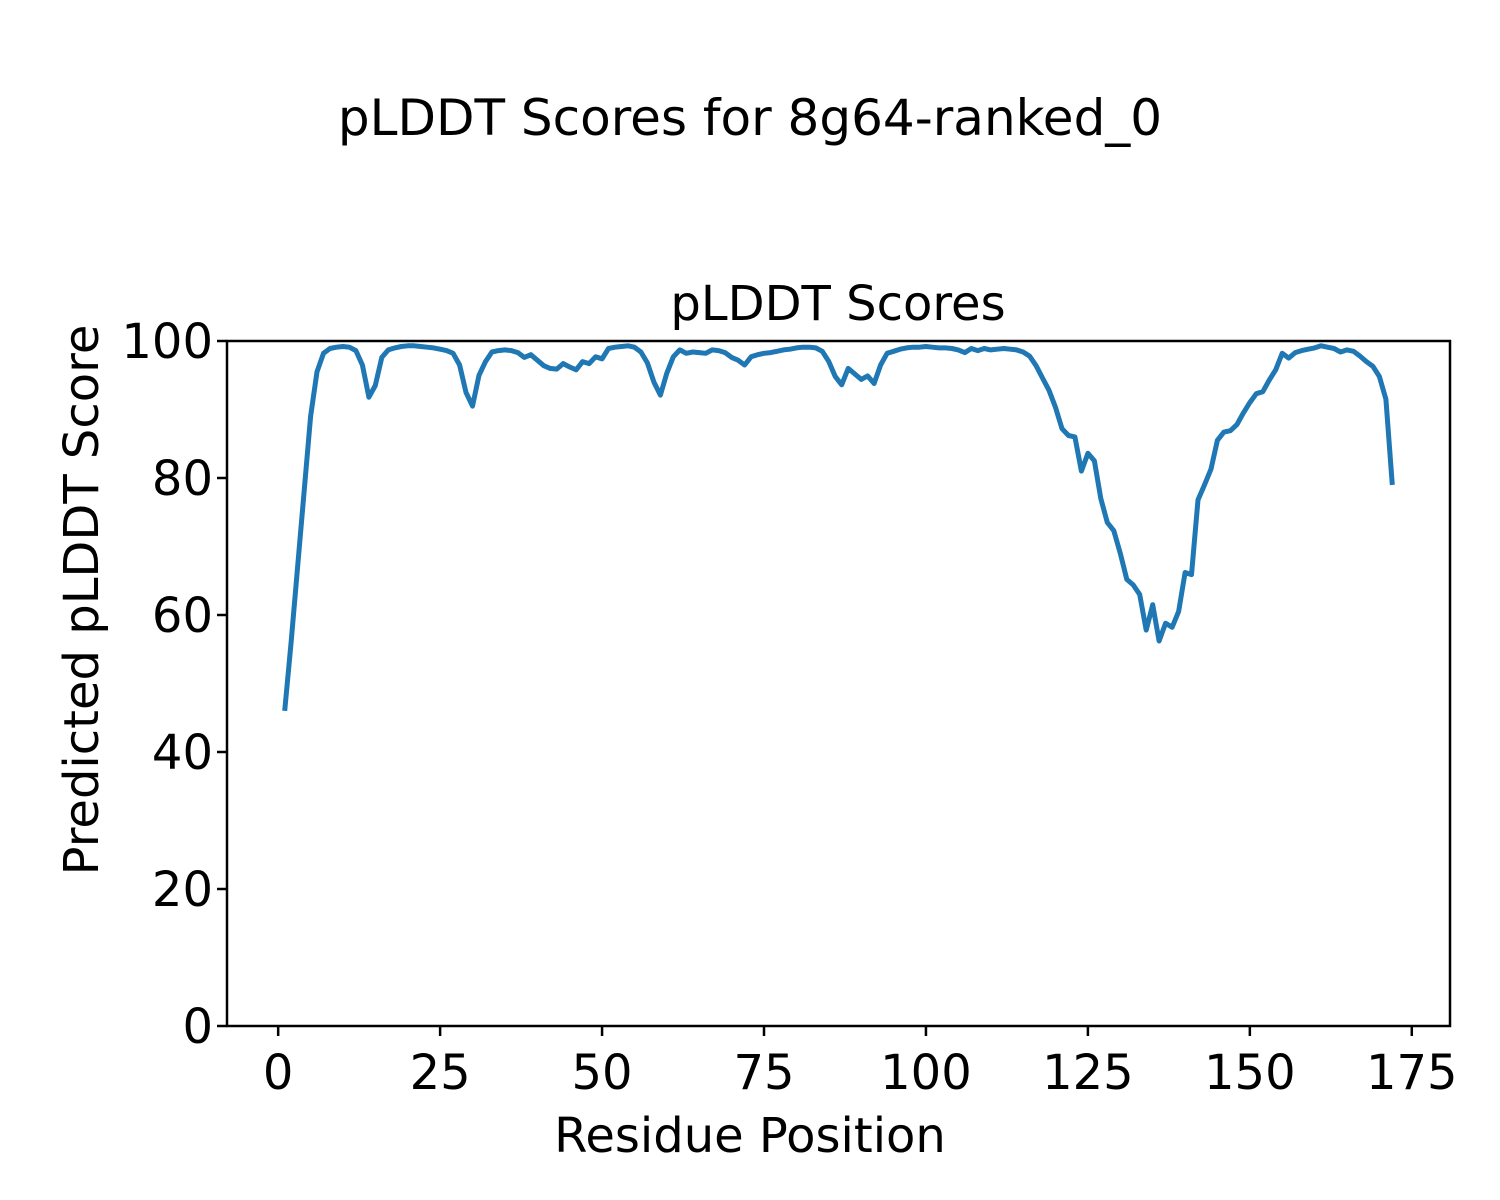 The image size is (1500, 1200). What do you see at coordinates (750, 1136) in the screenshot?
I see `x-axis-label: Residue Position` at bounding box center [750, 1136].